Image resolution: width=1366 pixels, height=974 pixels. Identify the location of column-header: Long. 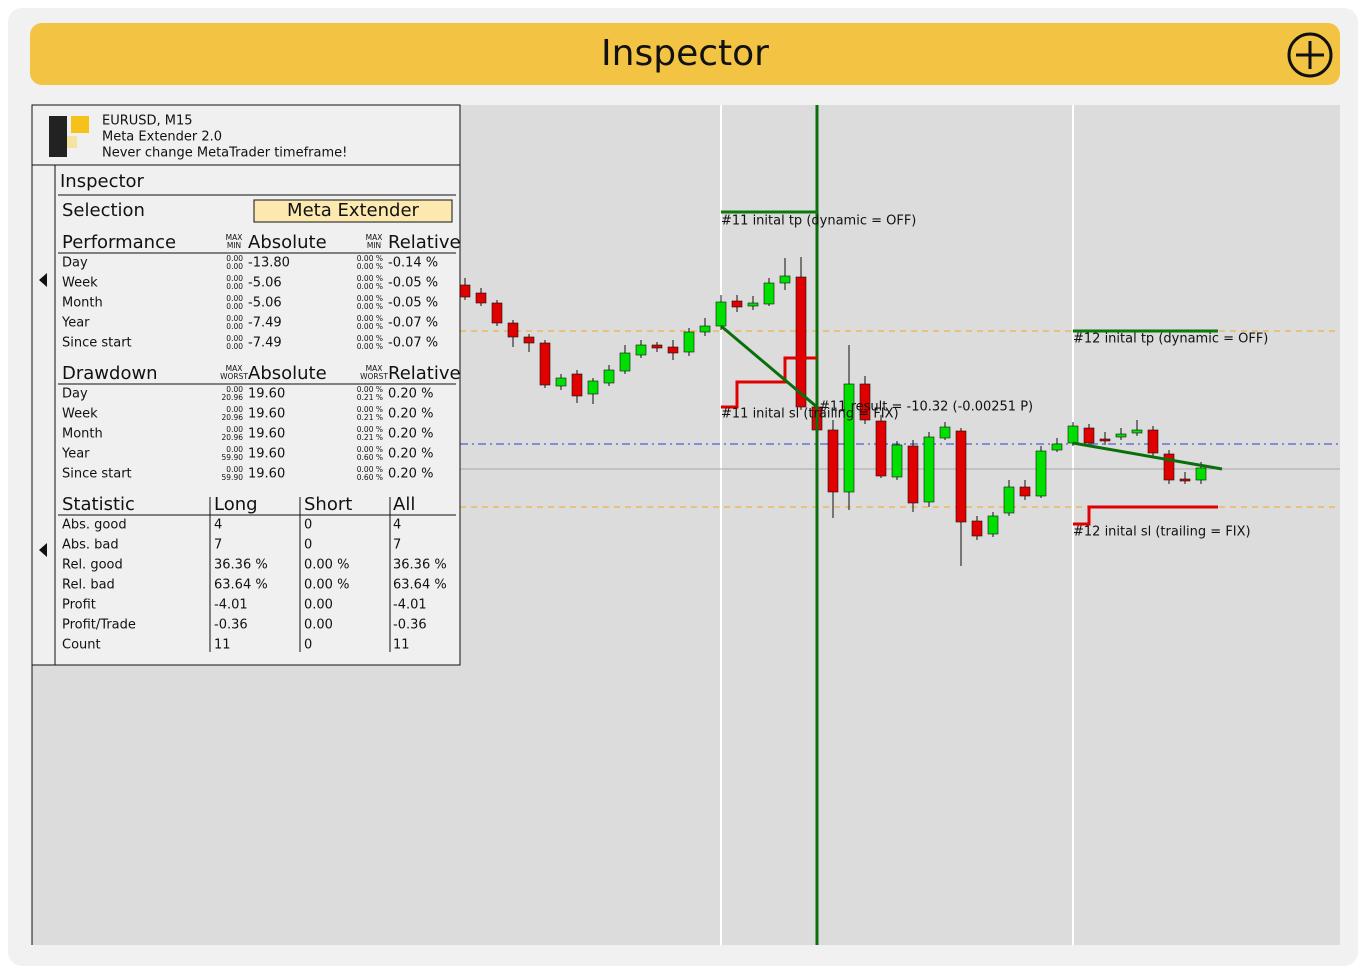
(236, 504).